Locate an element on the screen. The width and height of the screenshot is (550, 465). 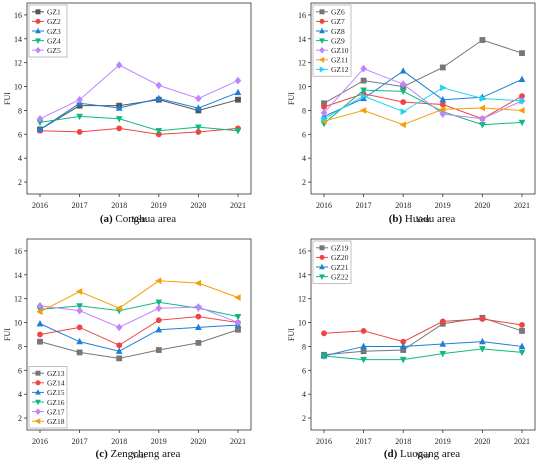
series-gz16 is located at coordinates (139, 310).